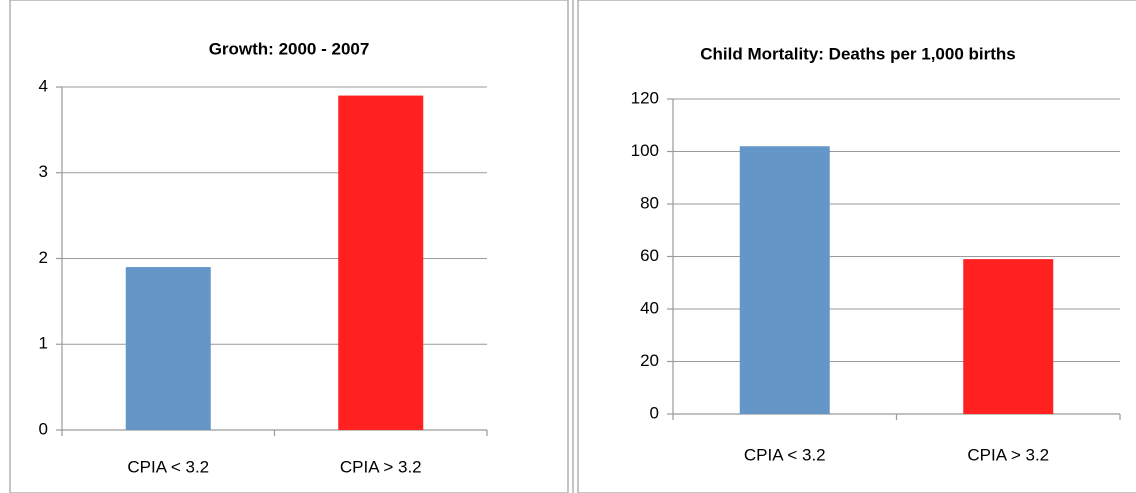  I want to click on y-tick-label: 100, so click(645, 150).